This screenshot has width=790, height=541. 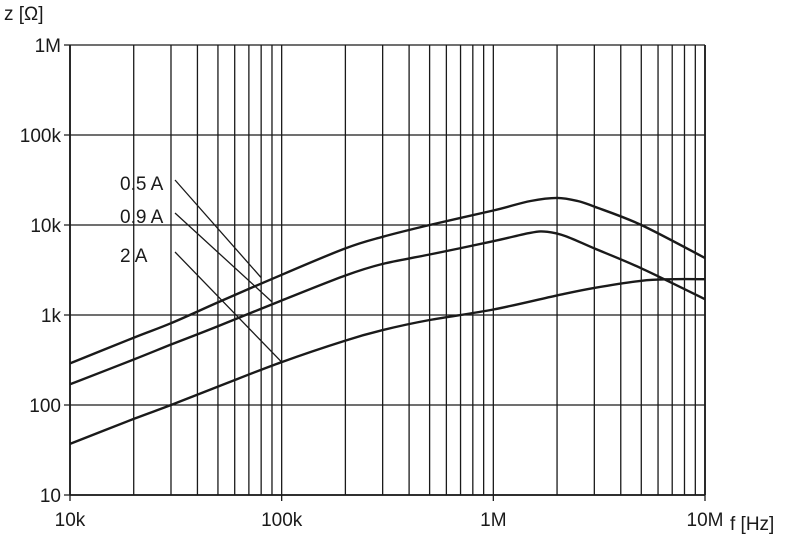 What do you see at coordinates (142, 217) in the screenshot?
I see `series-label: 0.9 A` at bounding box center [142, 217].